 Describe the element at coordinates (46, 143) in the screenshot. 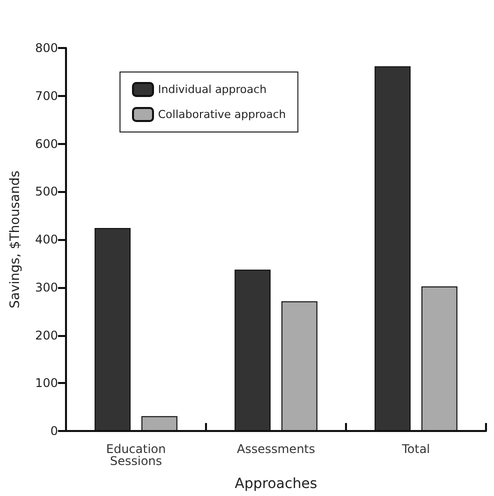

I see `y-tick-label: 600` at that location.